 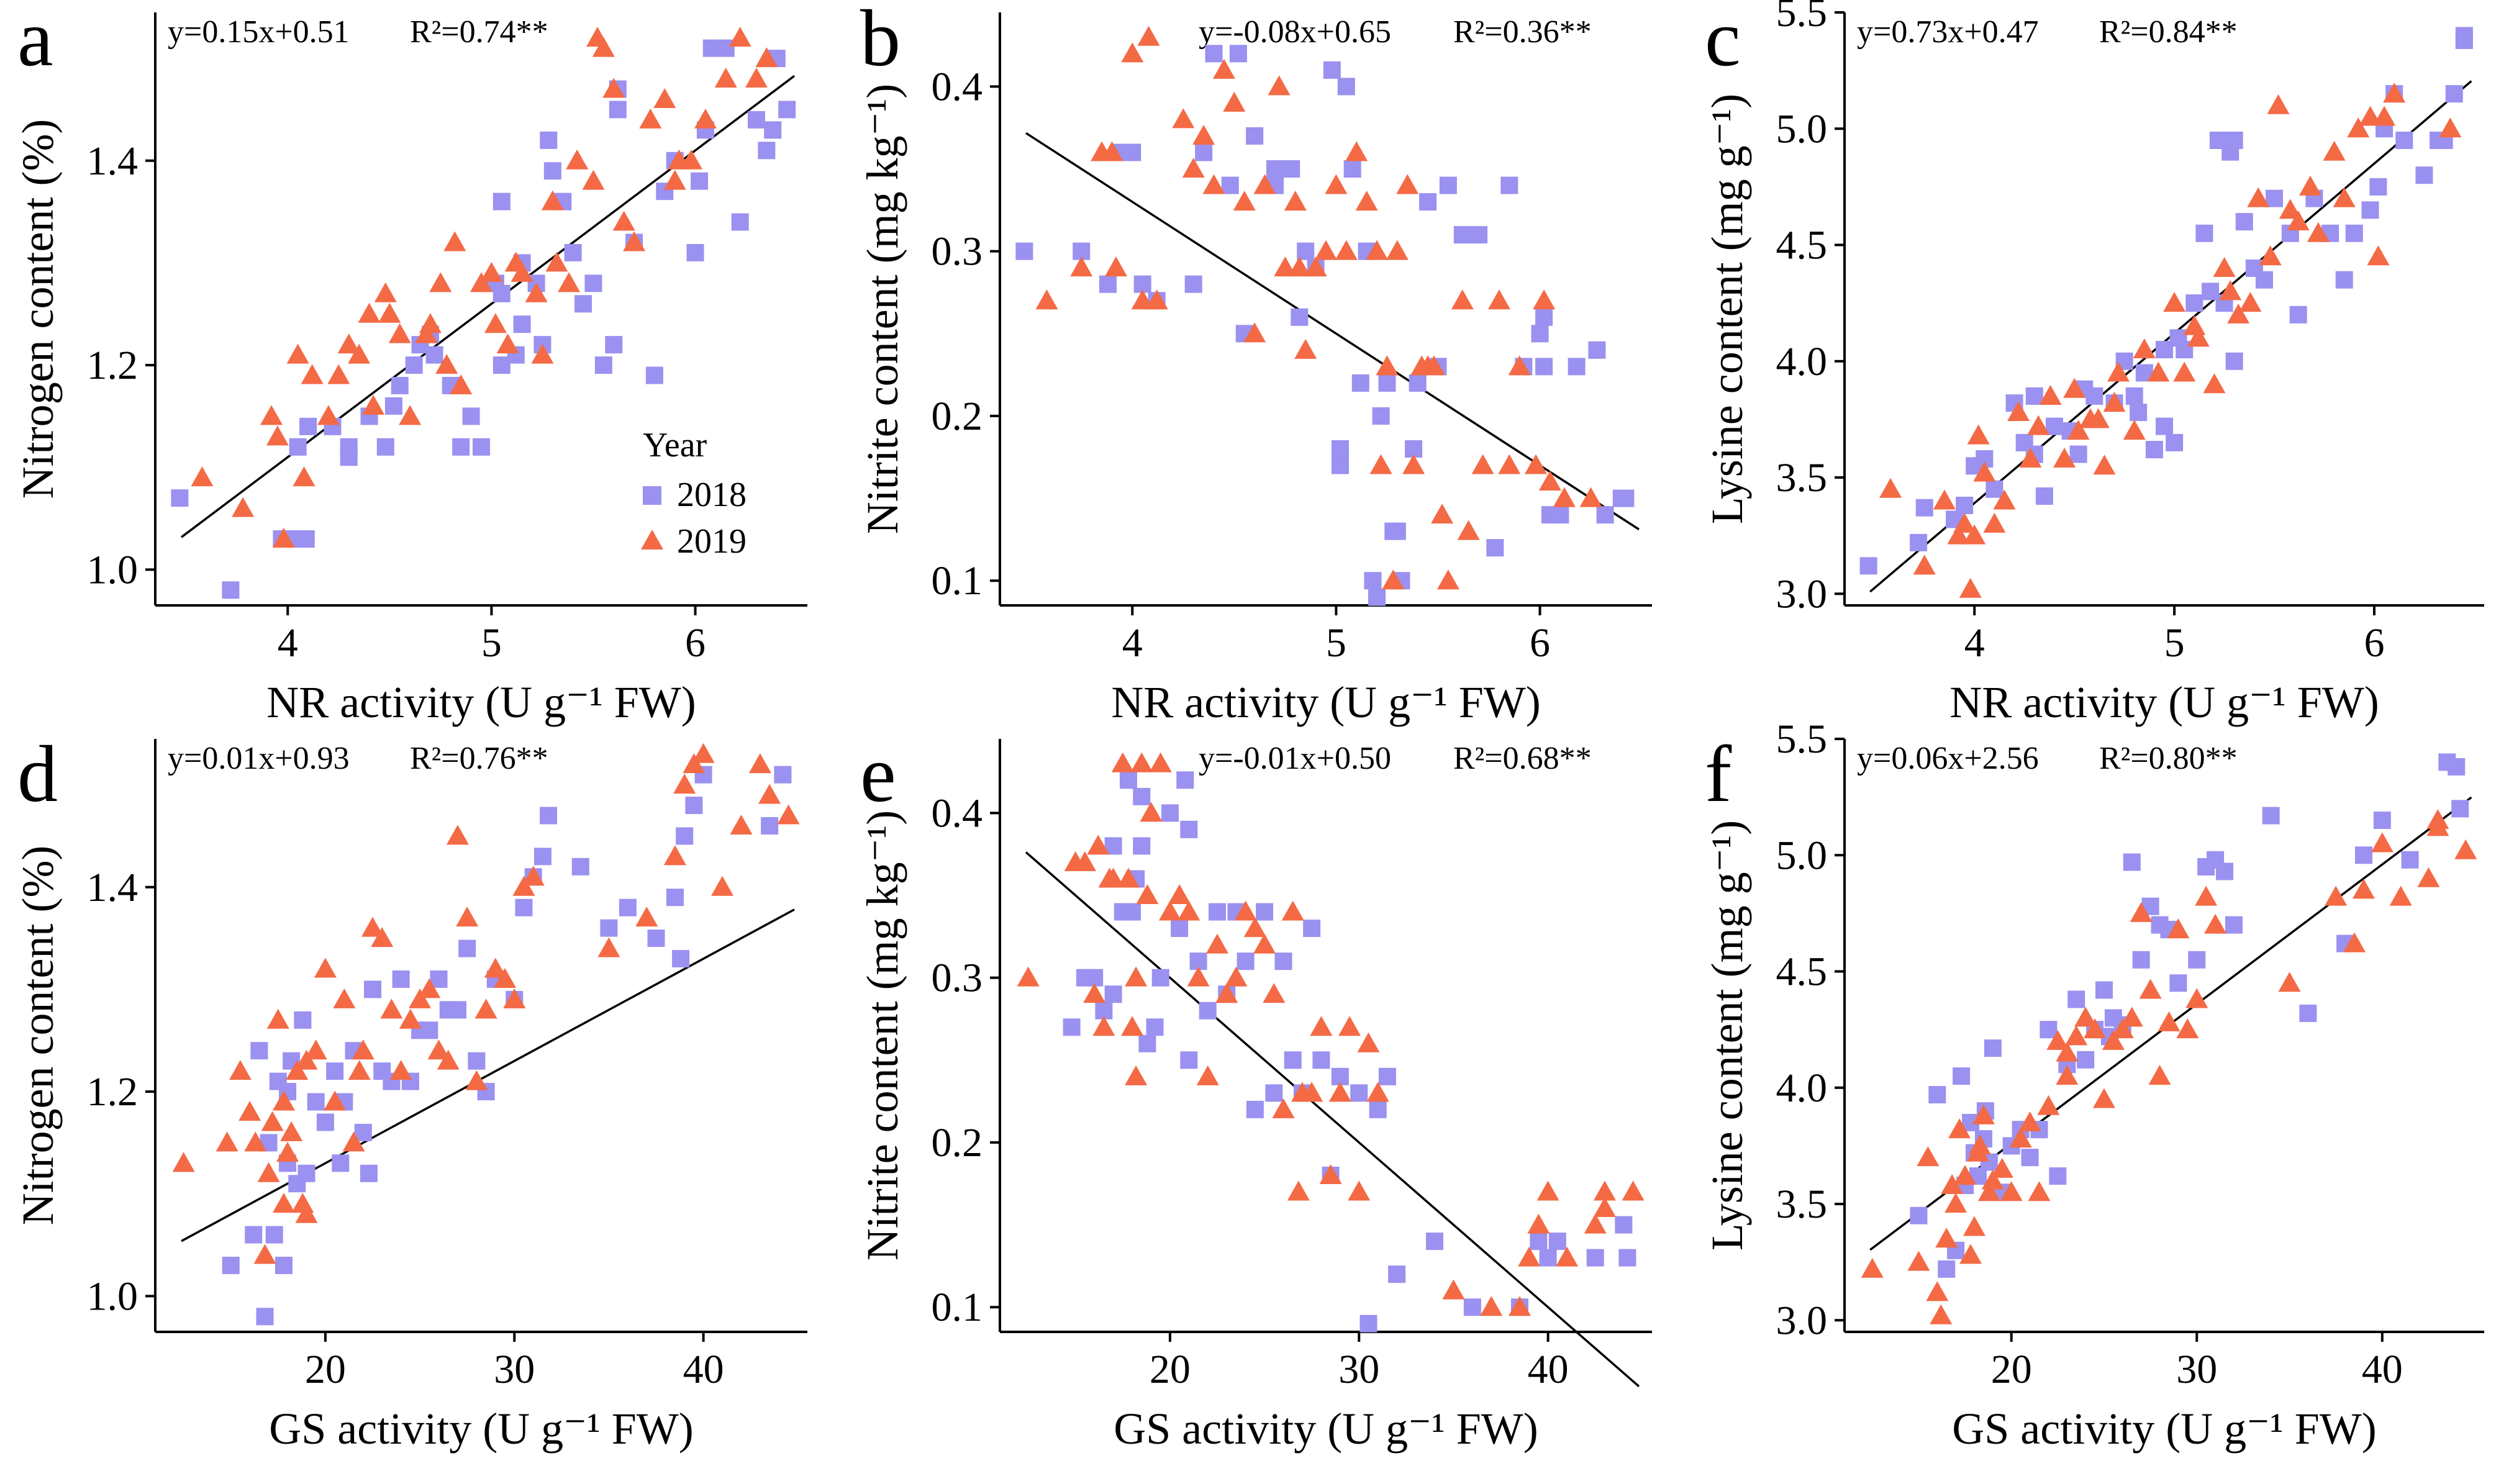 I want to click on y-axis-title: Lysine content (mg g⁻¹), so click(x=1727, y=309).